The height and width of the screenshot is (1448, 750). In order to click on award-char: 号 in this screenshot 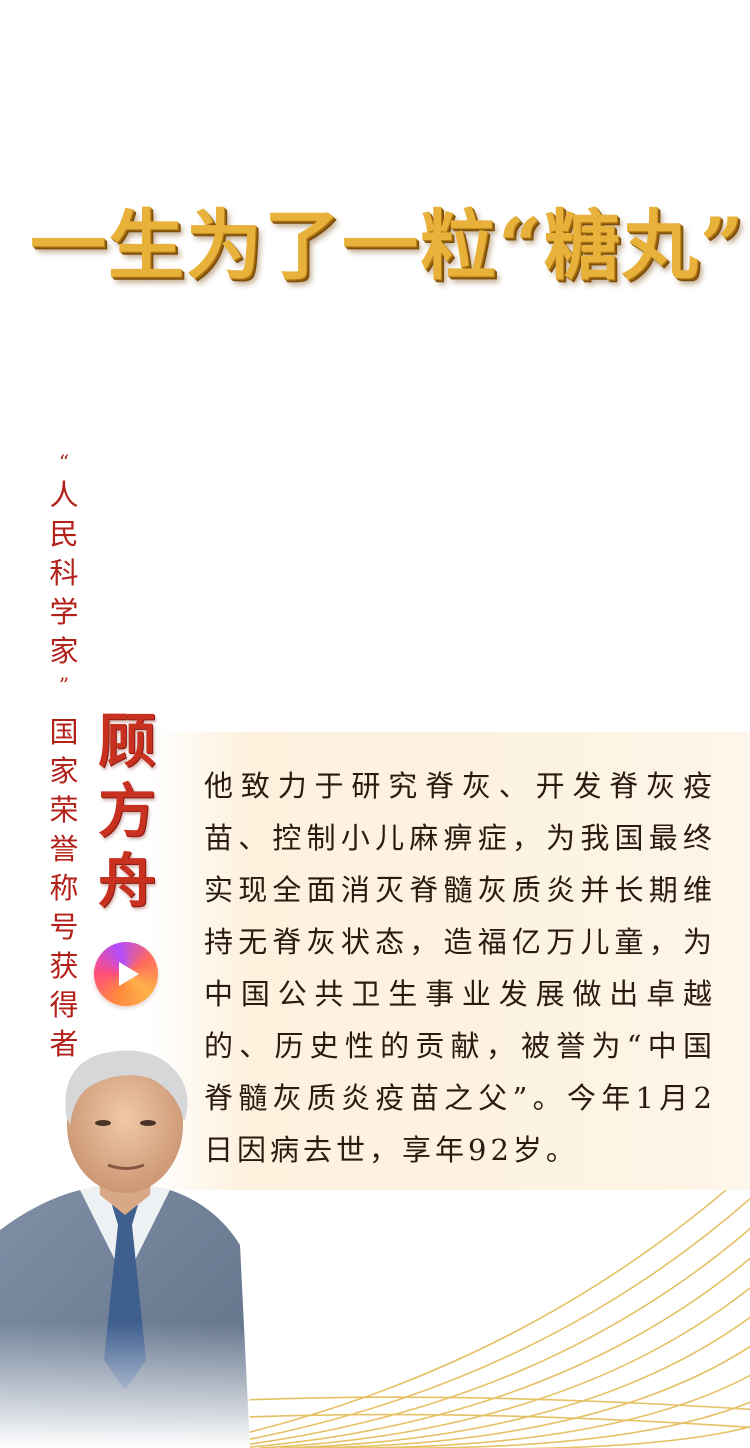, I will do `click(64, 927)`.